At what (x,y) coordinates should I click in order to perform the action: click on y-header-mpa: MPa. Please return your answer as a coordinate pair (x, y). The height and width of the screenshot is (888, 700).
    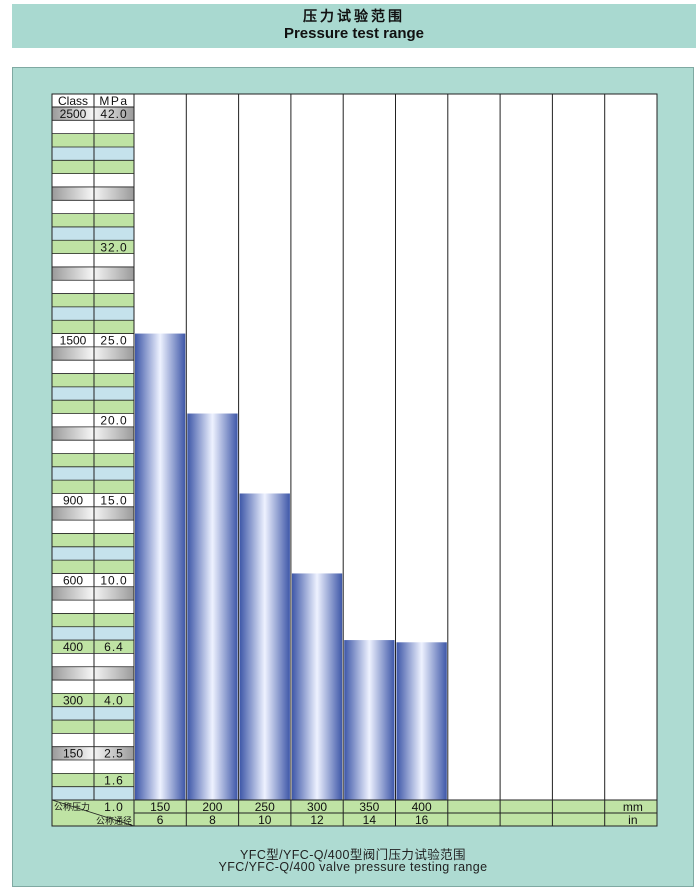
    Looking at the image, I should click on (113, 101).